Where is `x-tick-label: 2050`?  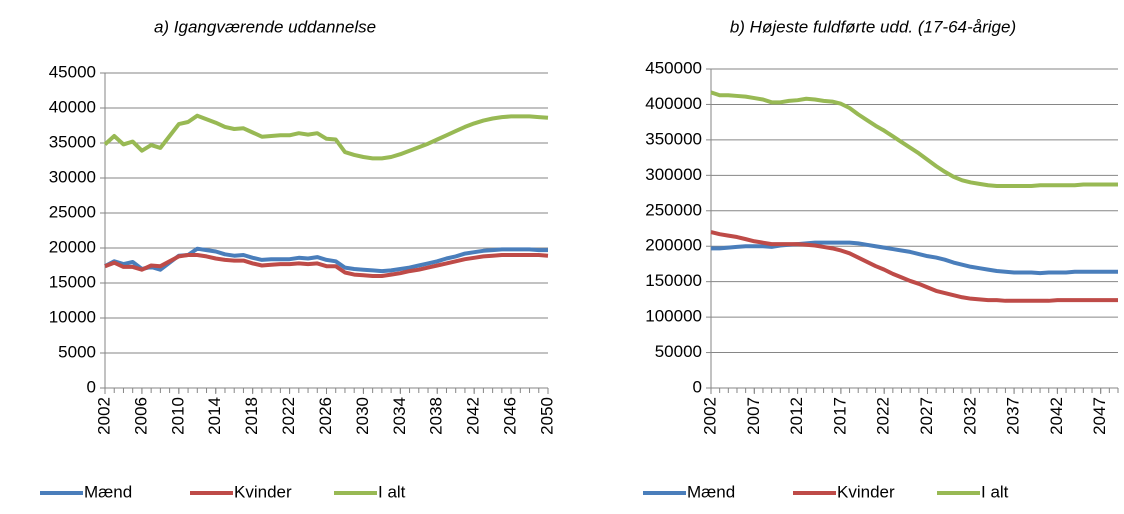 x-tick-label: 2050 is located at coordinates (546, 416).